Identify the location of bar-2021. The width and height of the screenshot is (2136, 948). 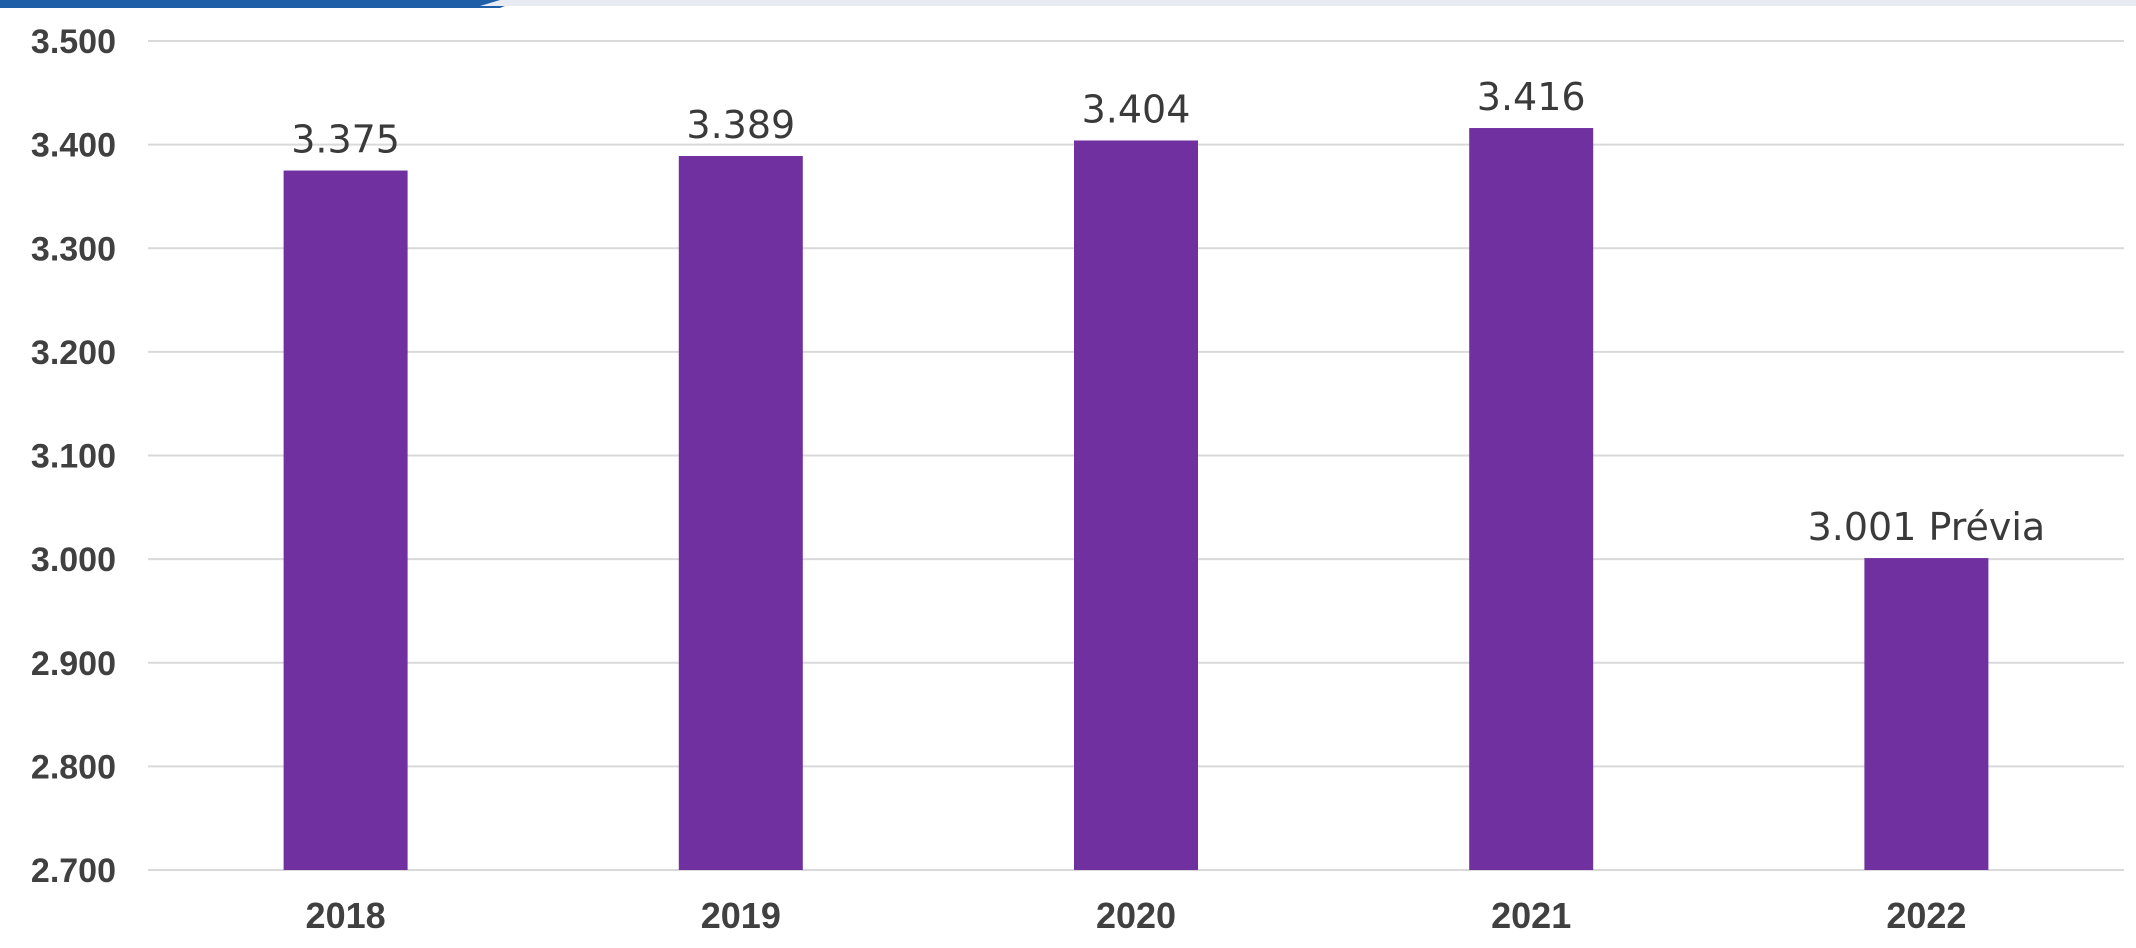
(1531, 499).